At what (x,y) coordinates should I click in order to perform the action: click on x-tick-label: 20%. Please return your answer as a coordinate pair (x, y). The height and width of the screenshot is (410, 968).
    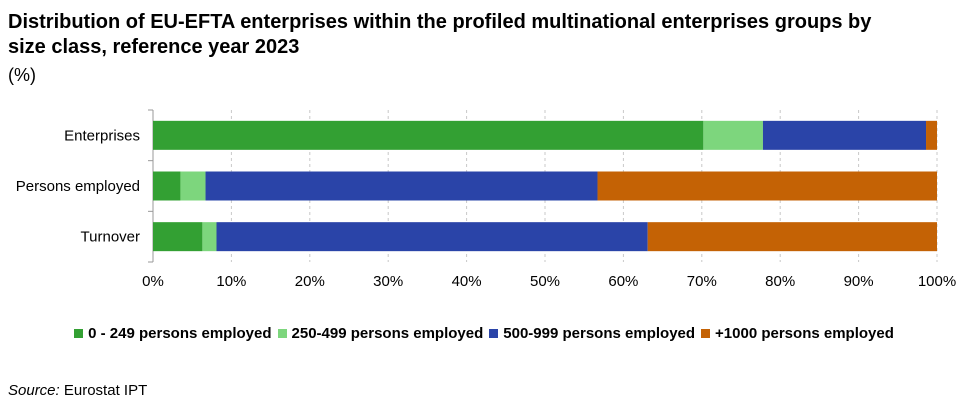
    Looking at the image, I should click on (310, 281).